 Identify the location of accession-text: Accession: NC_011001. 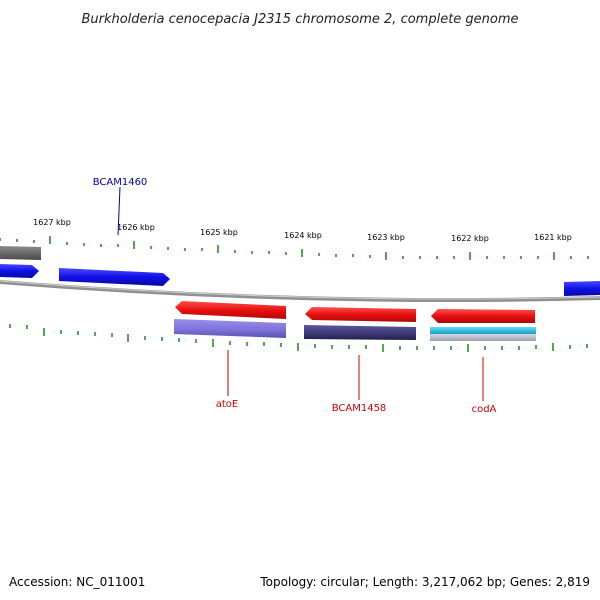
(77, 582).